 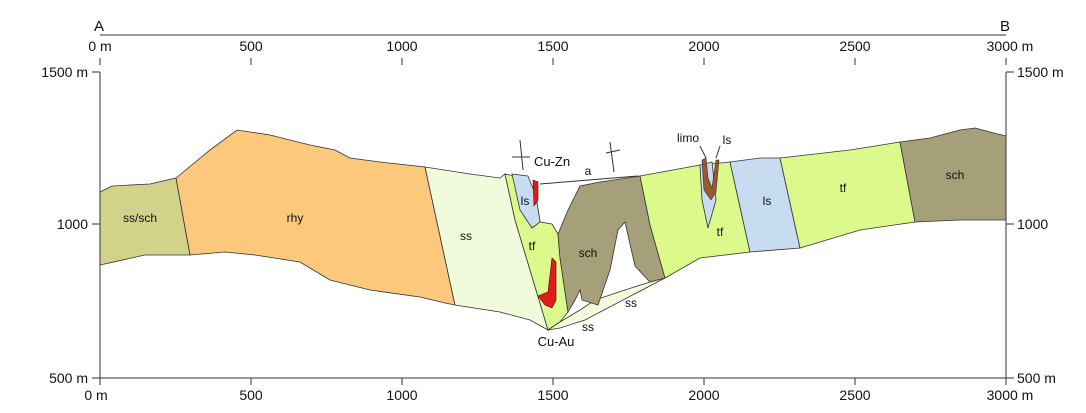 I want to click on x-tick-label-bottom: 1500, so click(x=552, y=395).